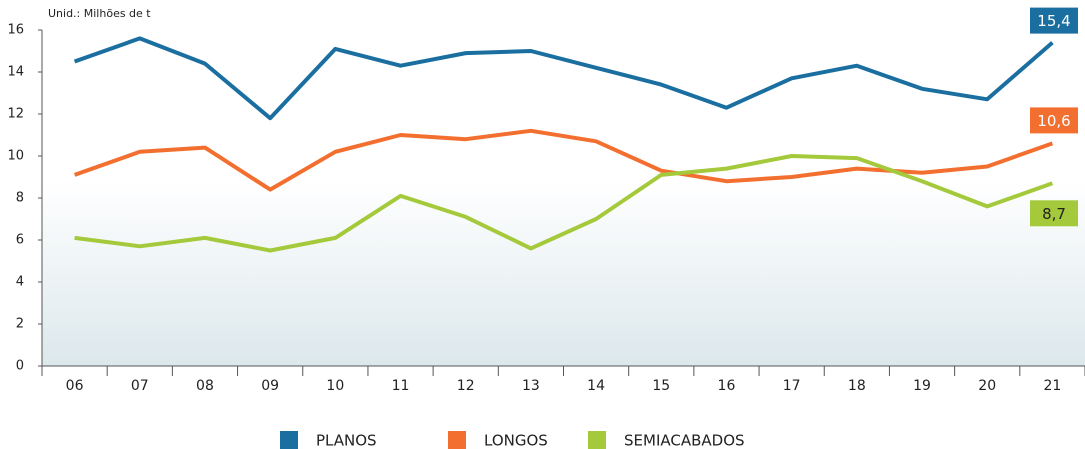 The height and width of the screenshot is (449, 1085). What do you see at coordinates (15, 156) in the screenshot?
I see `y-tick-label: 10` at bounding box center [15, 156].